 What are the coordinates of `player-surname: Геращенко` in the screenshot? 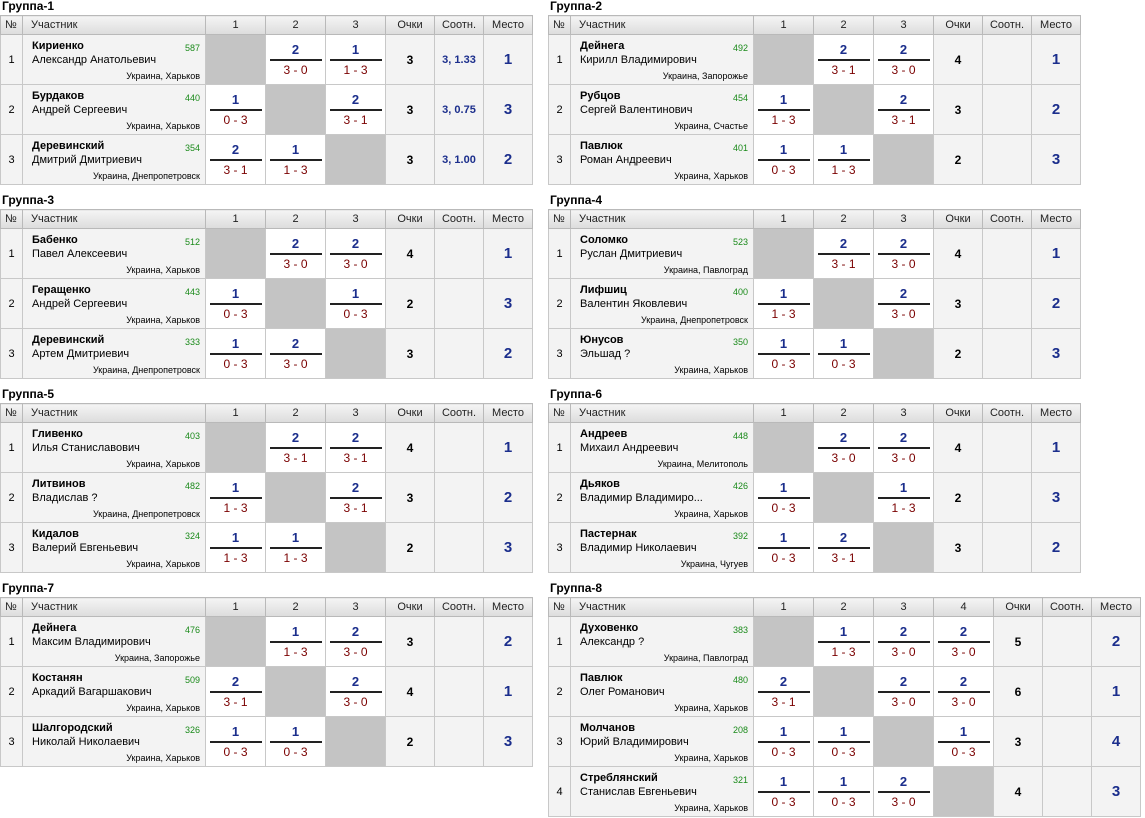 It's located at (61, 290).